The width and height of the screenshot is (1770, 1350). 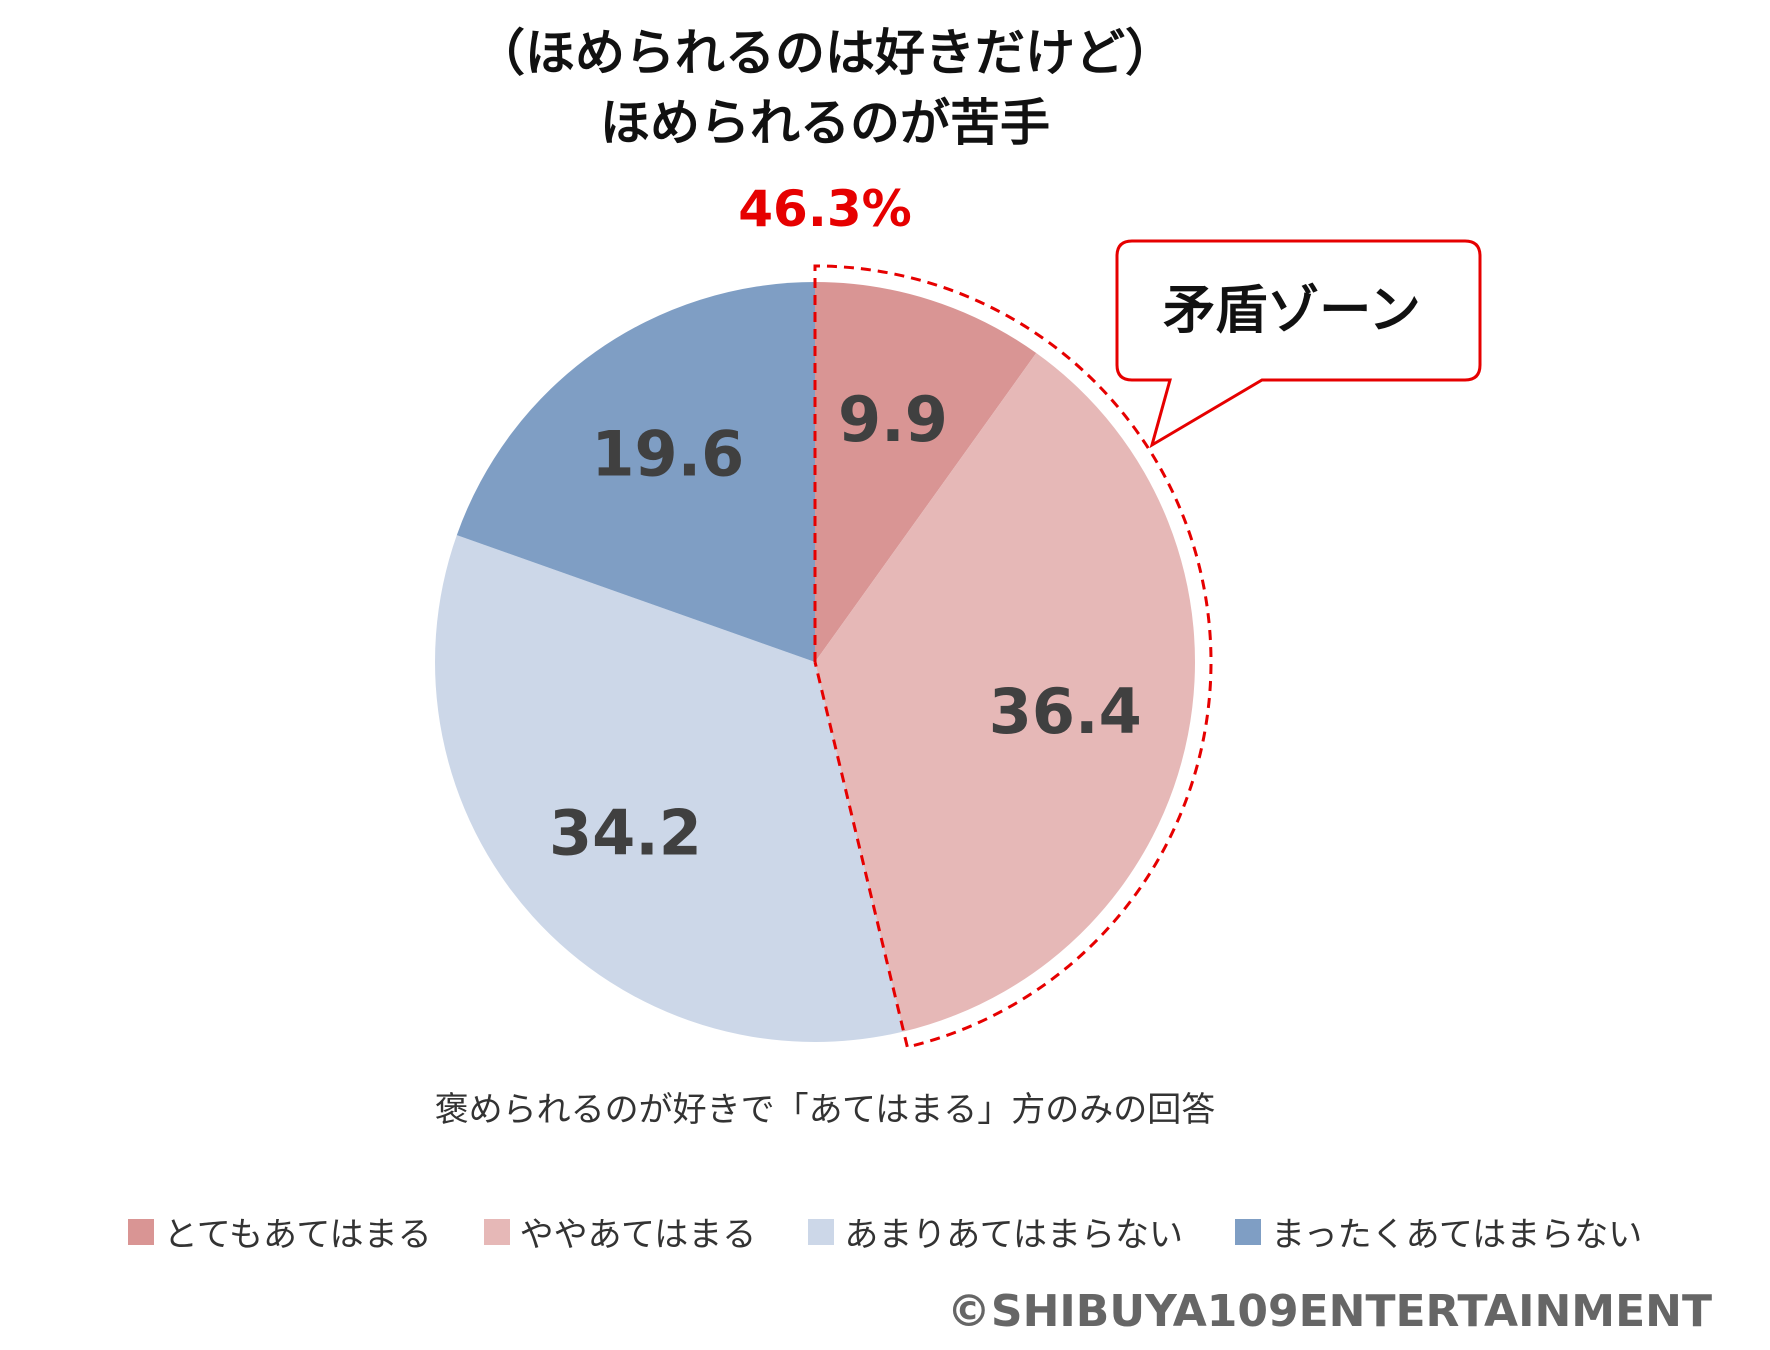 I want to click on callout: 矛盾ゾーン, so click(x=1298, y=344).